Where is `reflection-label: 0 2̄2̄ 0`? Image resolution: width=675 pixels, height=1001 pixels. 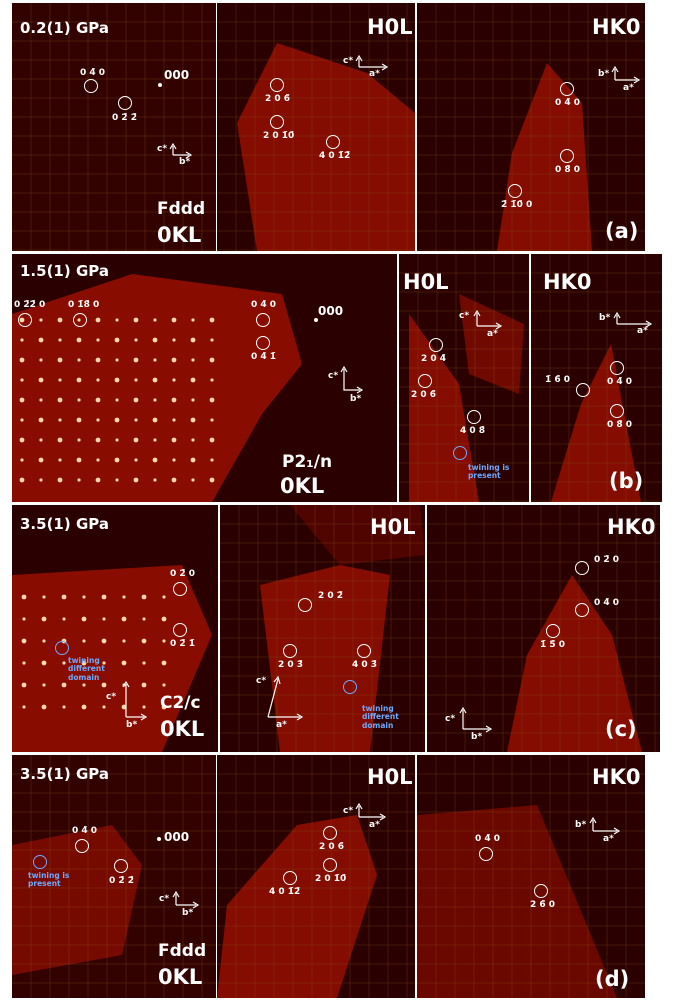
reflection-label: 0 2̄2̄ 0 is located at coordinates (30, 305).